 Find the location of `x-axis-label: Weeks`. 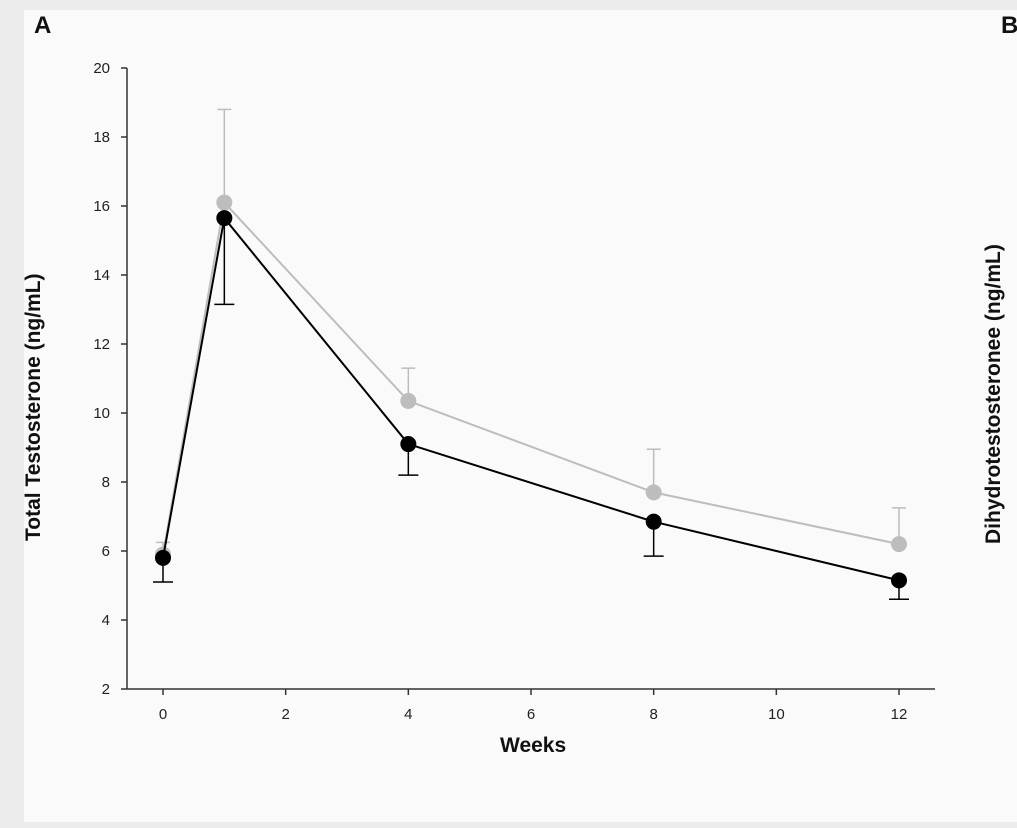

x-axis-label: Weeks is located at coordinates (533, 745).